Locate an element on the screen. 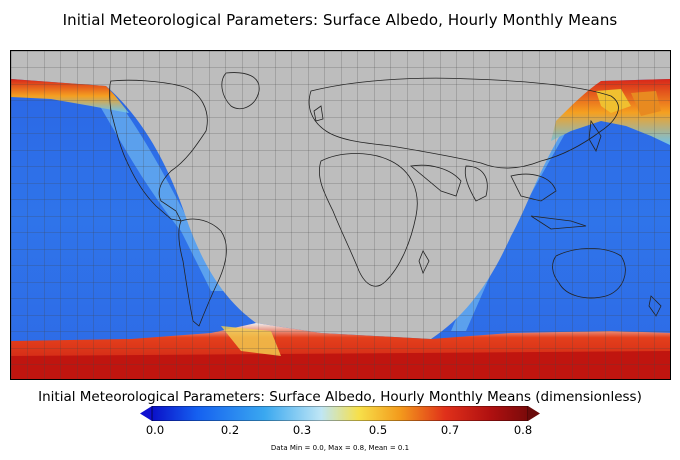  data-stats: Data Min = 0.0, Max = 0.8, Mean = 0.1 is located at coordinates (340, 448).